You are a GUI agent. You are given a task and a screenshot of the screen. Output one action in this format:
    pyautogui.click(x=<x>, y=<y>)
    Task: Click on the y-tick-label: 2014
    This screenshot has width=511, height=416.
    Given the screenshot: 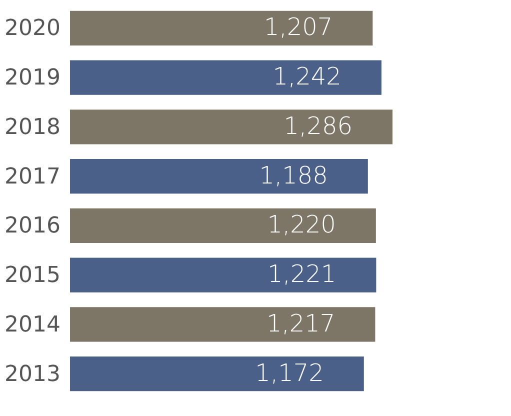 What is the action you would take?
    pyautogui.click(x=32, y=325)
    